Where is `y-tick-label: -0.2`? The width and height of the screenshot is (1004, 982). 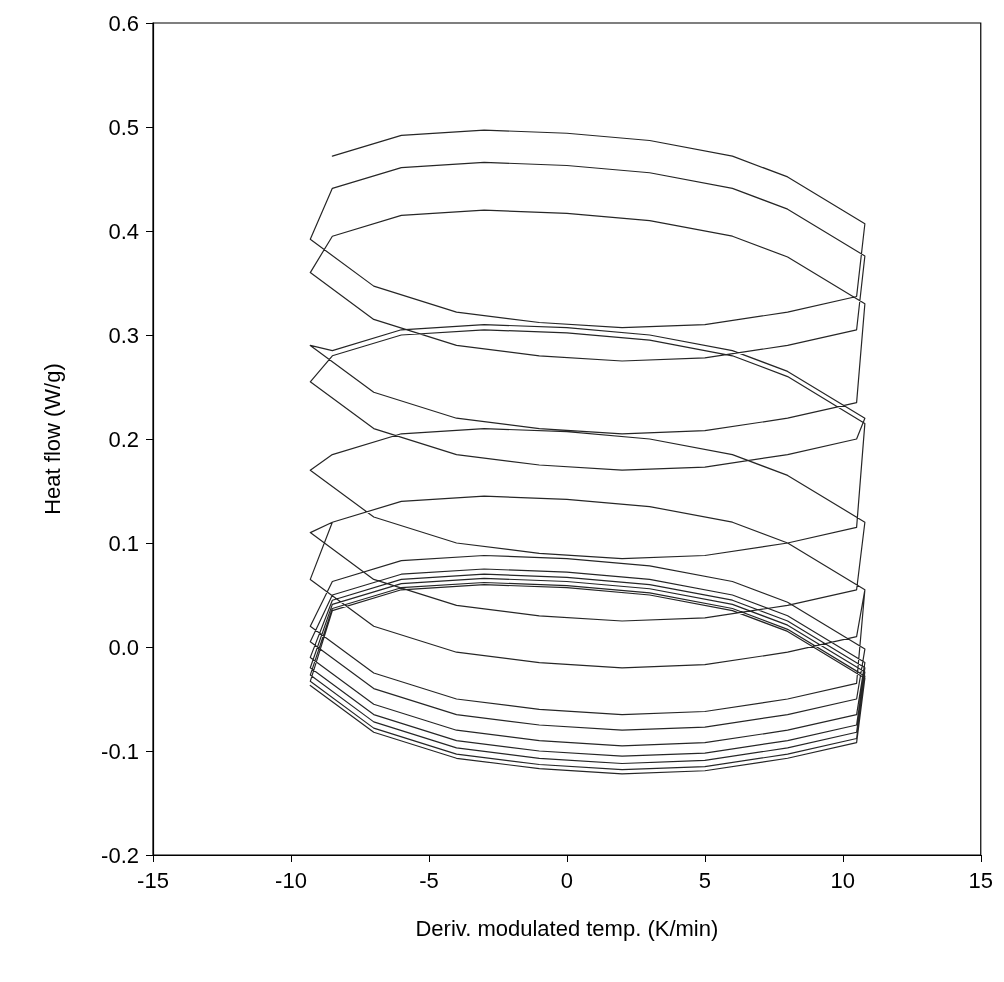
y-tick-label: -0.2 is located at coordinates (120, 855).